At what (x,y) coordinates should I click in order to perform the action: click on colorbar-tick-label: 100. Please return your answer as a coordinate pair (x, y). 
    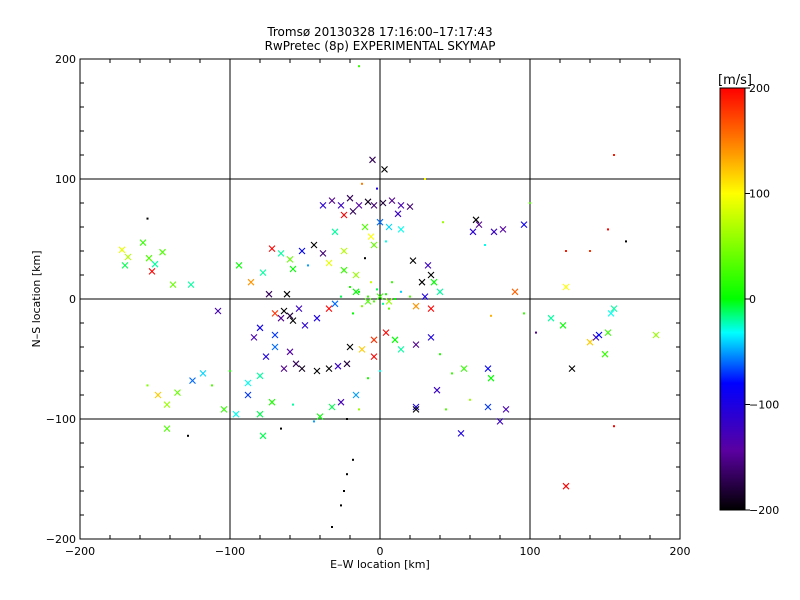
    Looking at the image, I should click on (759, 194).